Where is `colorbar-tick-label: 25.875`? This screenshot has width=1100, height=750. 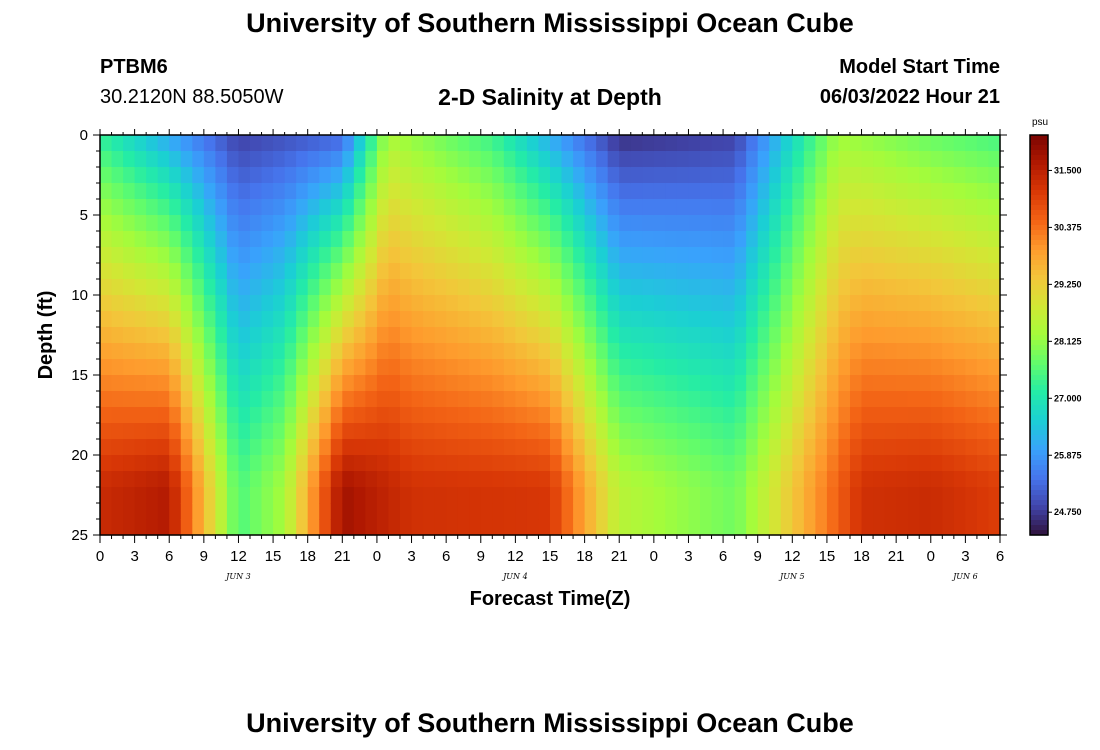 colorbar-tick-label: 25.875 is located at coordinates (1068, 455).